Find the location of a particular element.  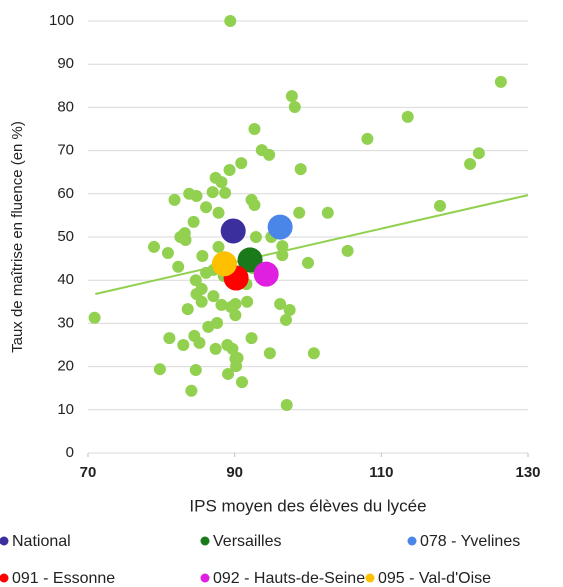

legend-label: National is located at coordinates (41, 541).